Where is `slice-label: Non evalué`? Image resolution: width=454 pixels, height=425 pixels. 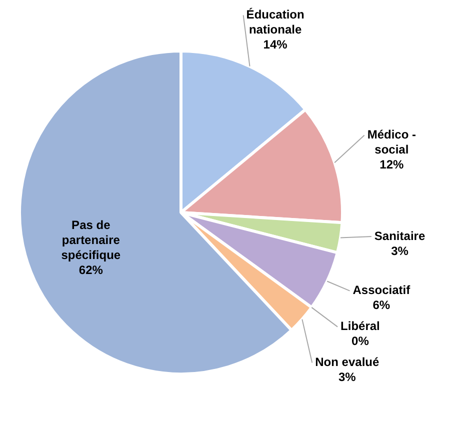
slice-label: Non evalué is located at coordinates (347, 362).